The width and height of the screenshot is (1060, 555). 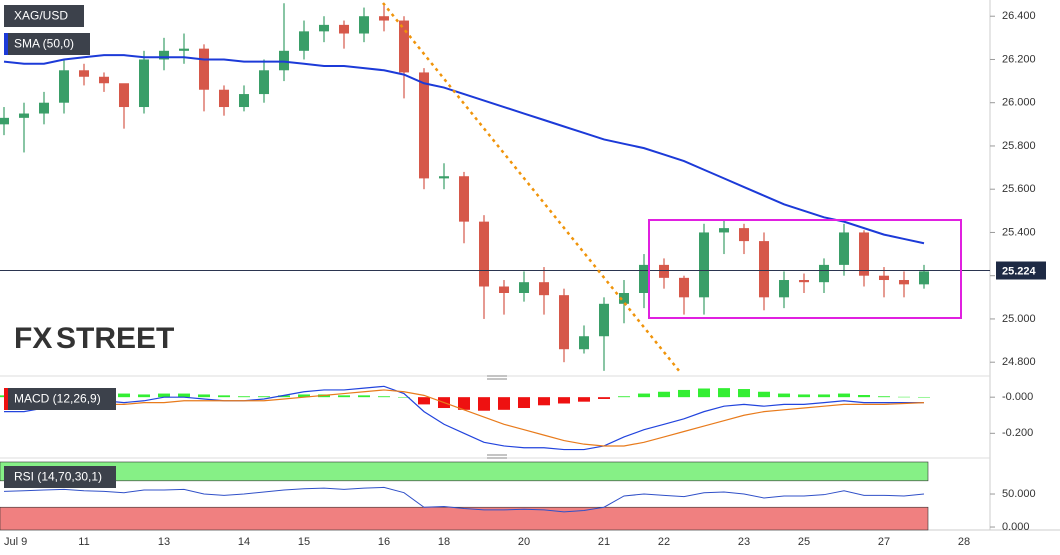 I want to click on y-tick-label: 0.000, so click(x=1016, y=527).